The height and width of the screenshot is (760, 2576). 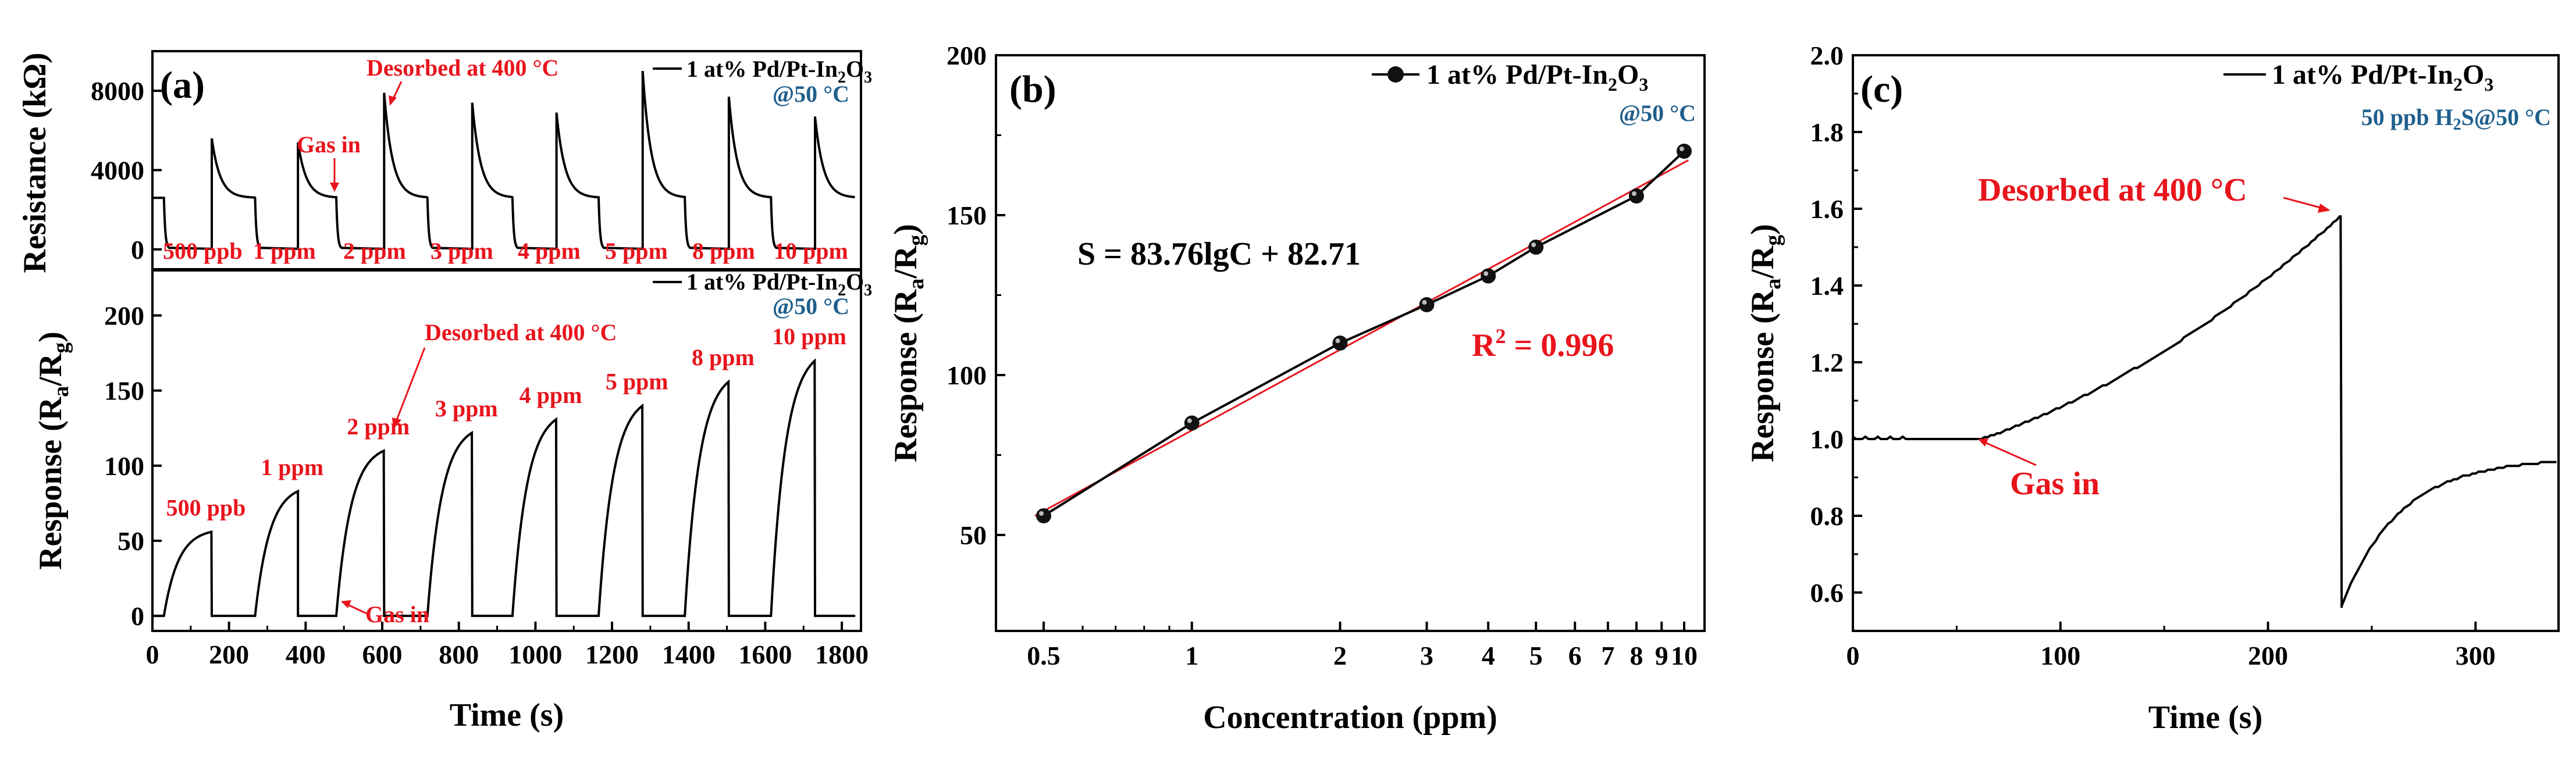 I want to click on response-curve-c, so click(x=2204, y=411).